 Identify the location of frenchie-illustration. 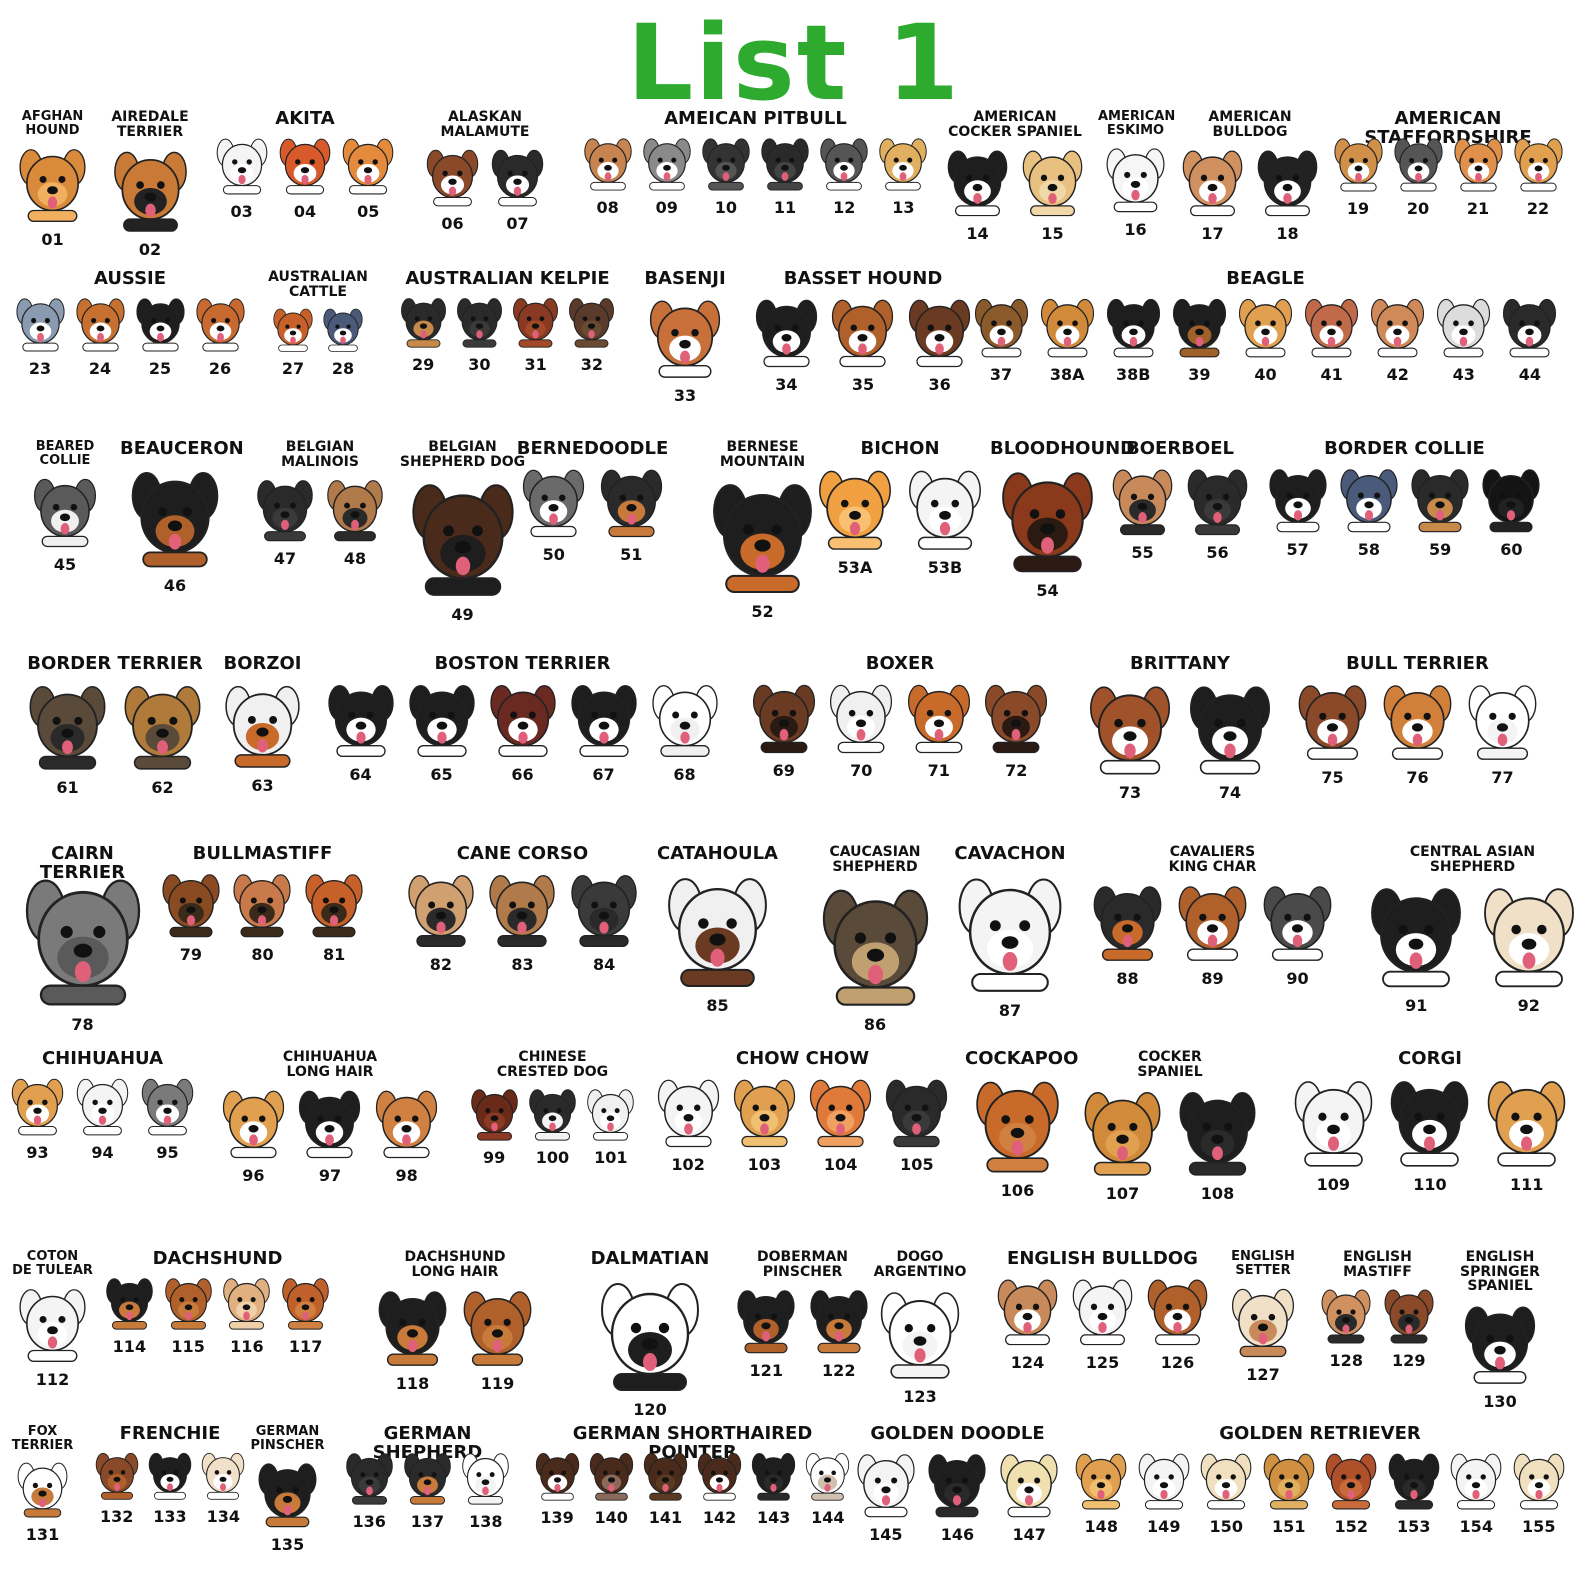
(116, 1476).